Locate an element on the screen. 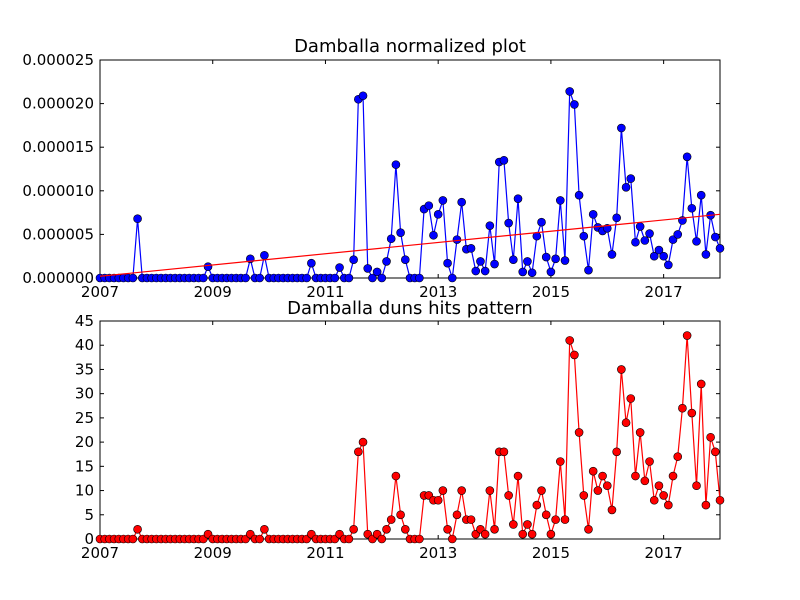 Image resolution: width=800 pixels, height=600 pixels. chart-title: Damballa normalized plot is located at coordinates (410, 46).